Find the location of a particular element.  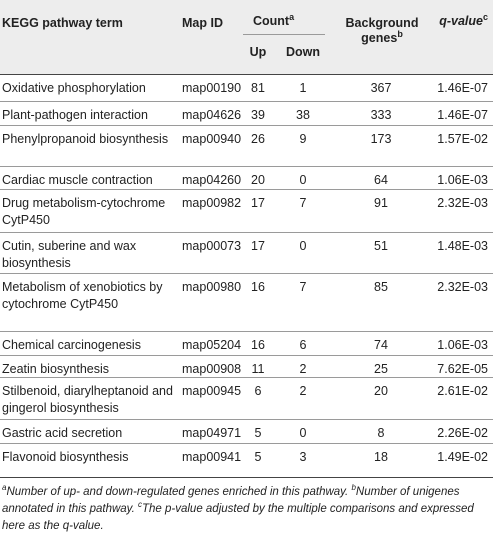

row-map-id: map00941 is located at coordinates (212, 457).